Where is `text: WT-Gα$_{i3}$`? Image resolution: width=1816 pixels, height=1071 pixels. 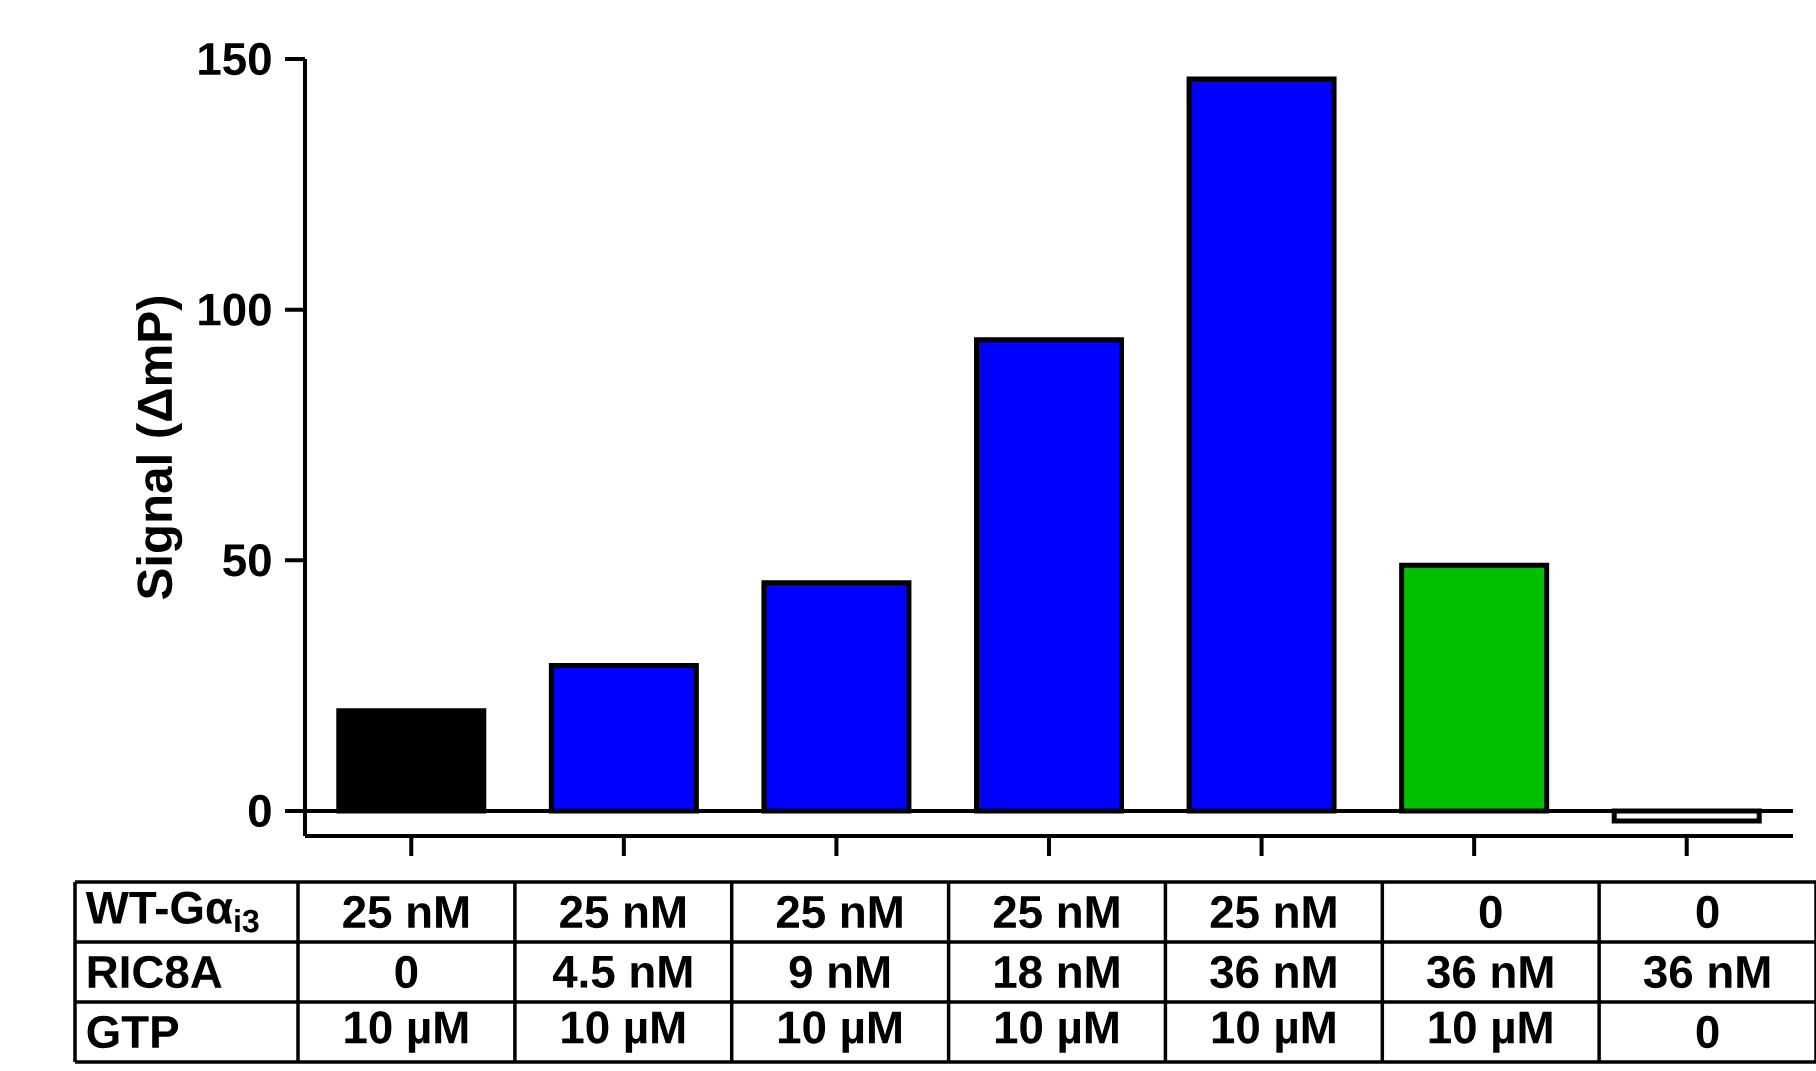
text: WT-Gα$_{i3}$ is located at coordinates (172, 912).